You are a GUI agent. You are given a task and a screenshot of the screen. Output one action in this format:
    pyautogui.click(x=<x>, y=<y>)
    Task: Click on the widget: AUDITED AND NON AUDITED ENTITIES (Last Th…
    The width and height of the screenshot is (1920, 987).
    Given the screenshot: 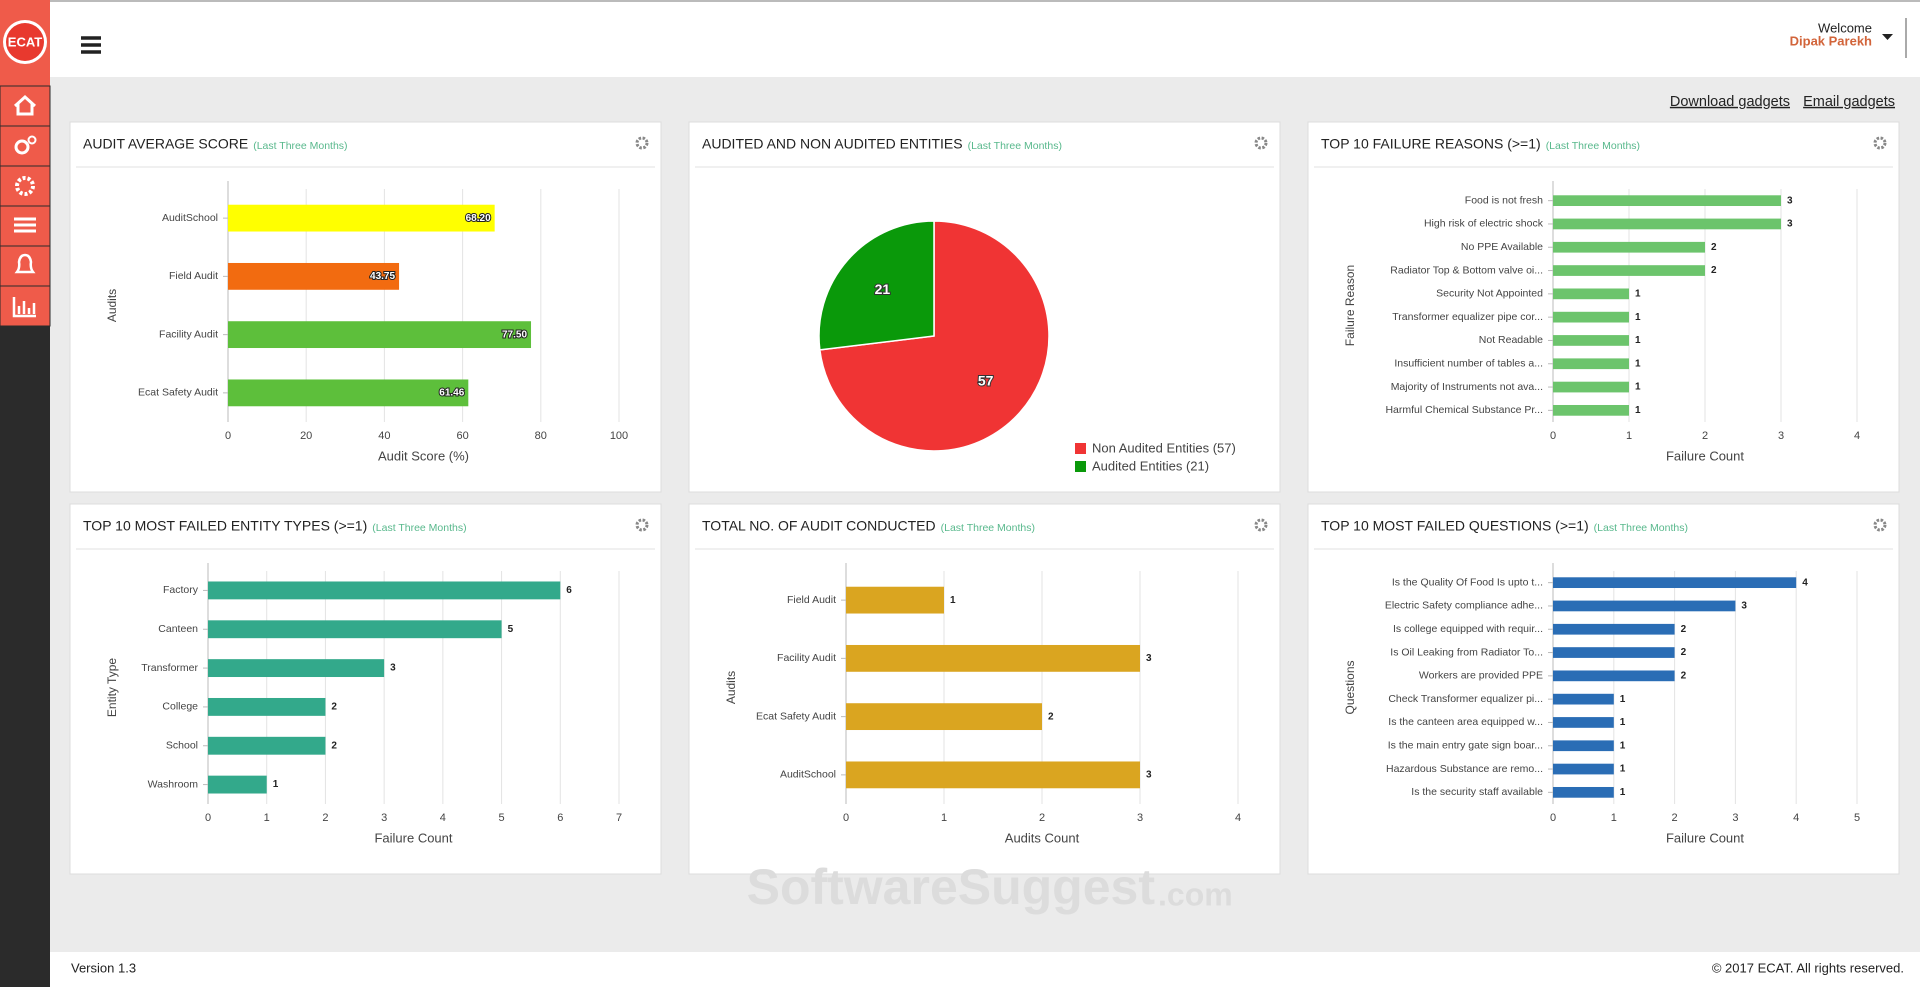 What is the action you would take?
    pyautogui.click(x=984, y=307)
    